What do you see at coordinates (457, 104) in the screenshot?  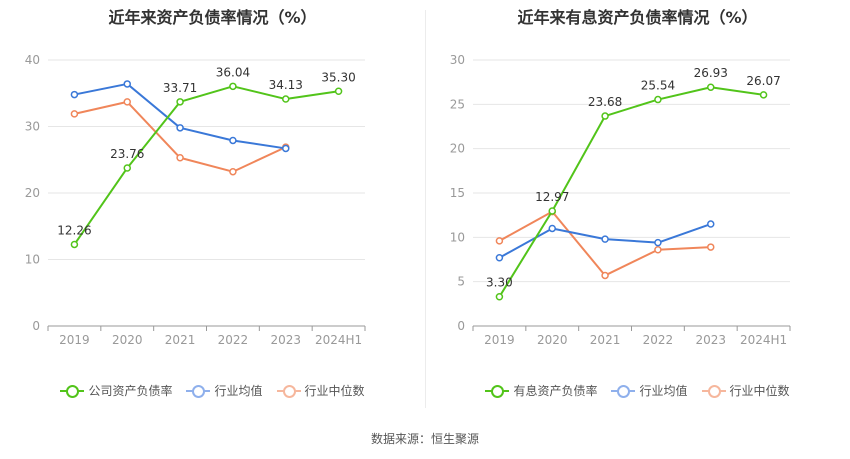 I see `y-tick-label: 25` at bounding box center [457, 104].